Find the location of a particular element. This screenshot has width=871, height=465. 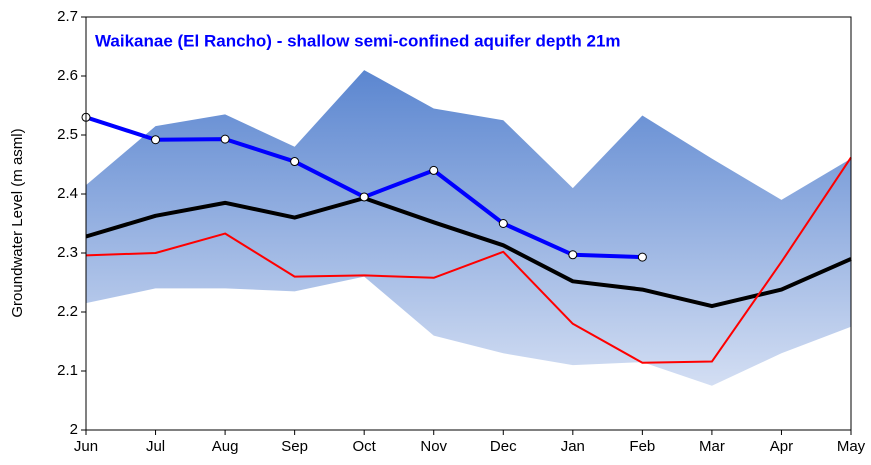

x-tick-label: Feb is located at coordinates (642, 446).